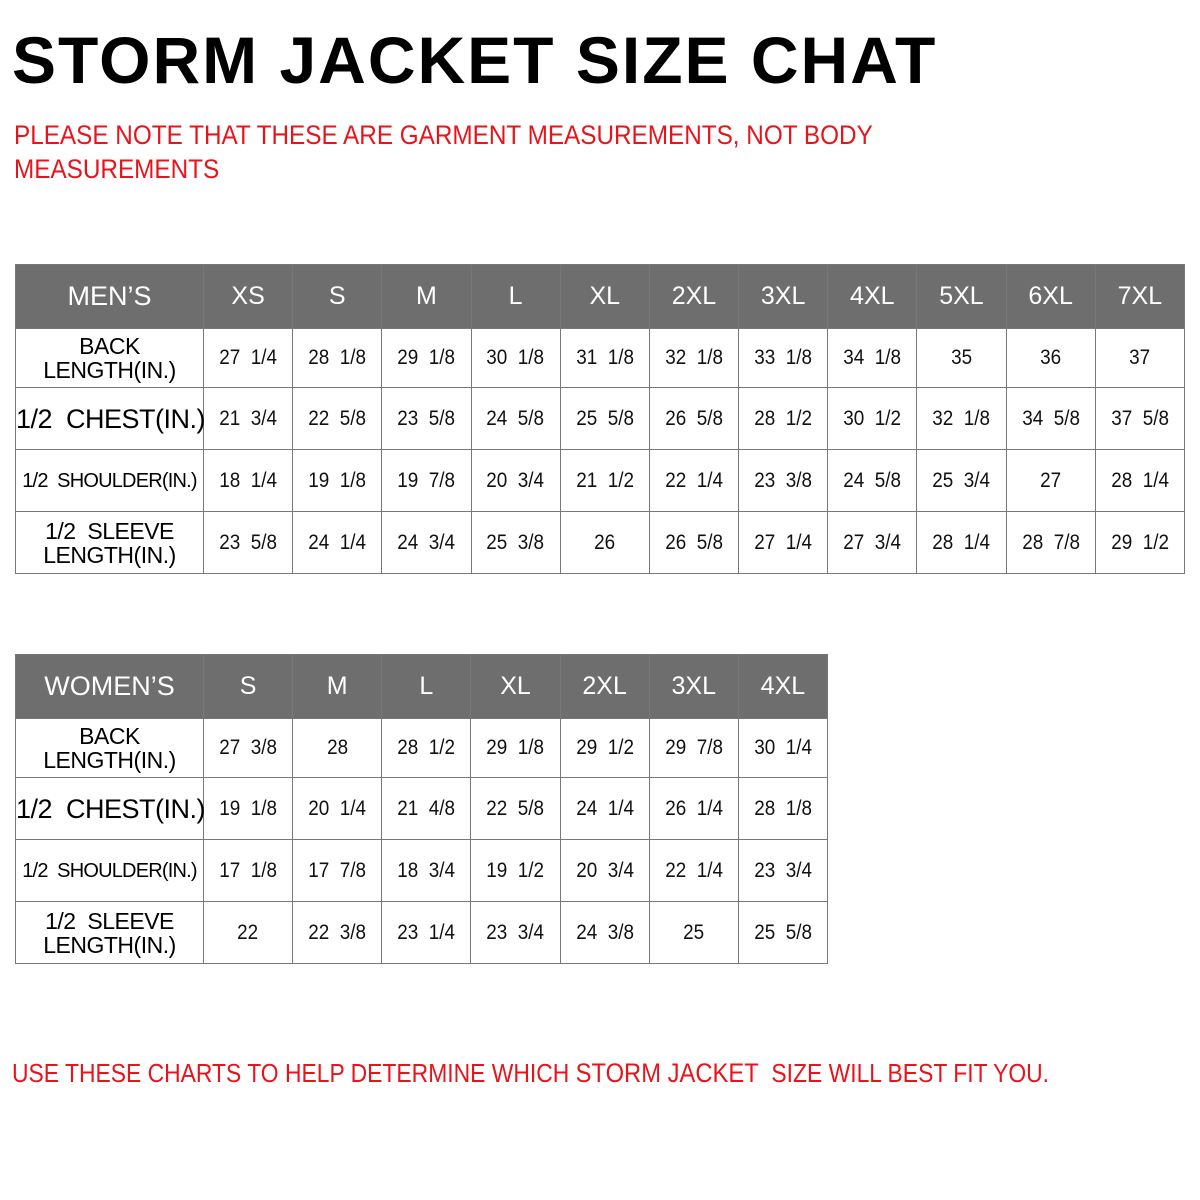 This screenshot has height=1200, width=1200. Describe the element at coordinates (1050, 542) in the screenshot. I see `measurement-cell: 28 7/8` at that location.